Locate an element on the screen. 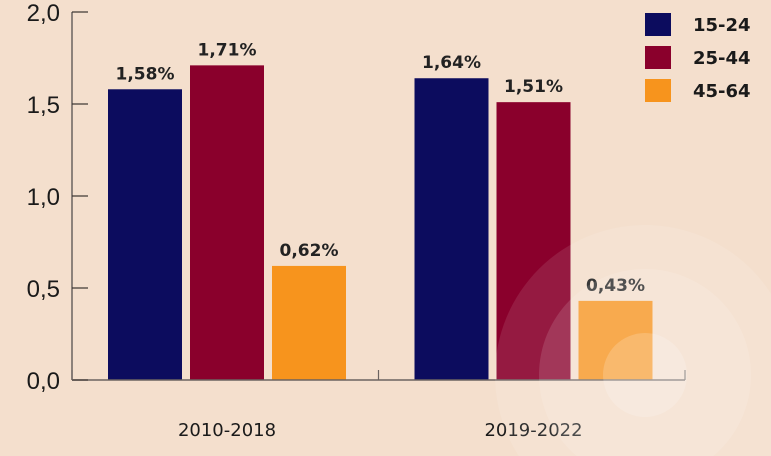 This screenshot has height=456, width=771. bar-value-label: 1,58% is located at coordinates (145, 74).